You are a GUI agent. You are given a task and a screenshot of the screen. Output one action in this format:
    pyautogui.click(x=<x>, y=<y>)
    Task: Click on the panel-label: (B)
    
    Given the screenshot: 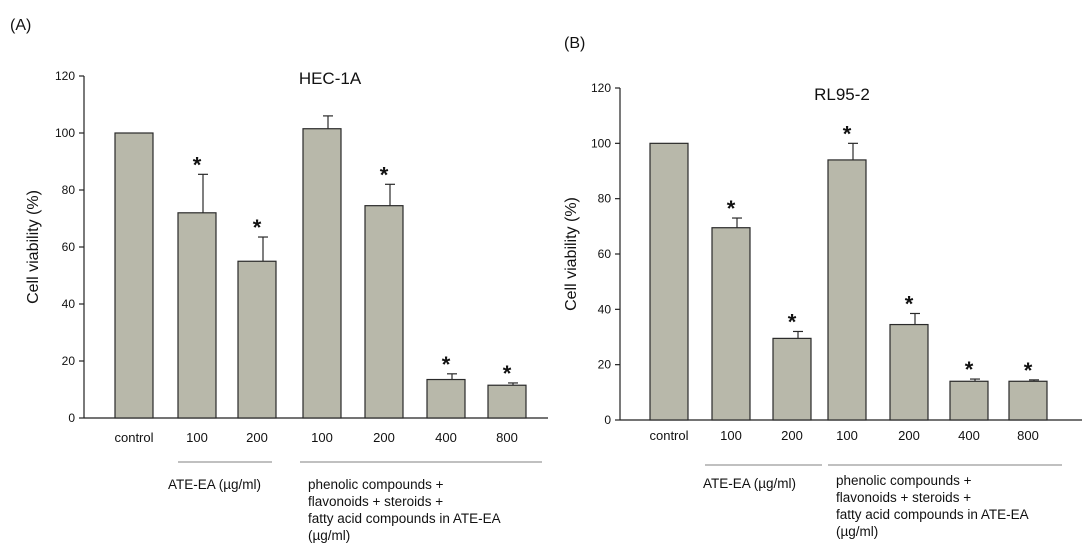 What is the action you would take?
    pyautogui.click(x=574, y=43)
    